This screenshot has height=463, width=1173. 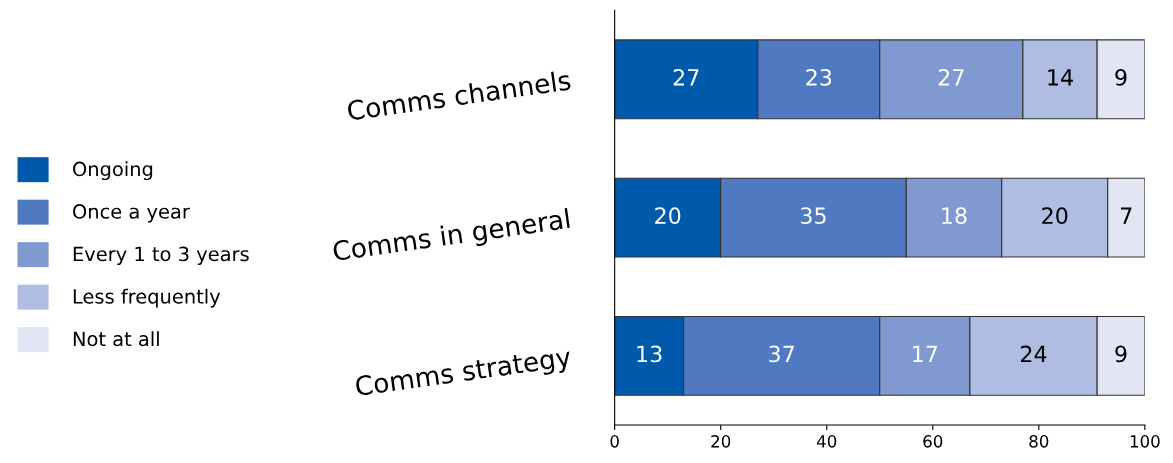 I want to click on x-tick-label: 100, so click(x=1145, y=441).